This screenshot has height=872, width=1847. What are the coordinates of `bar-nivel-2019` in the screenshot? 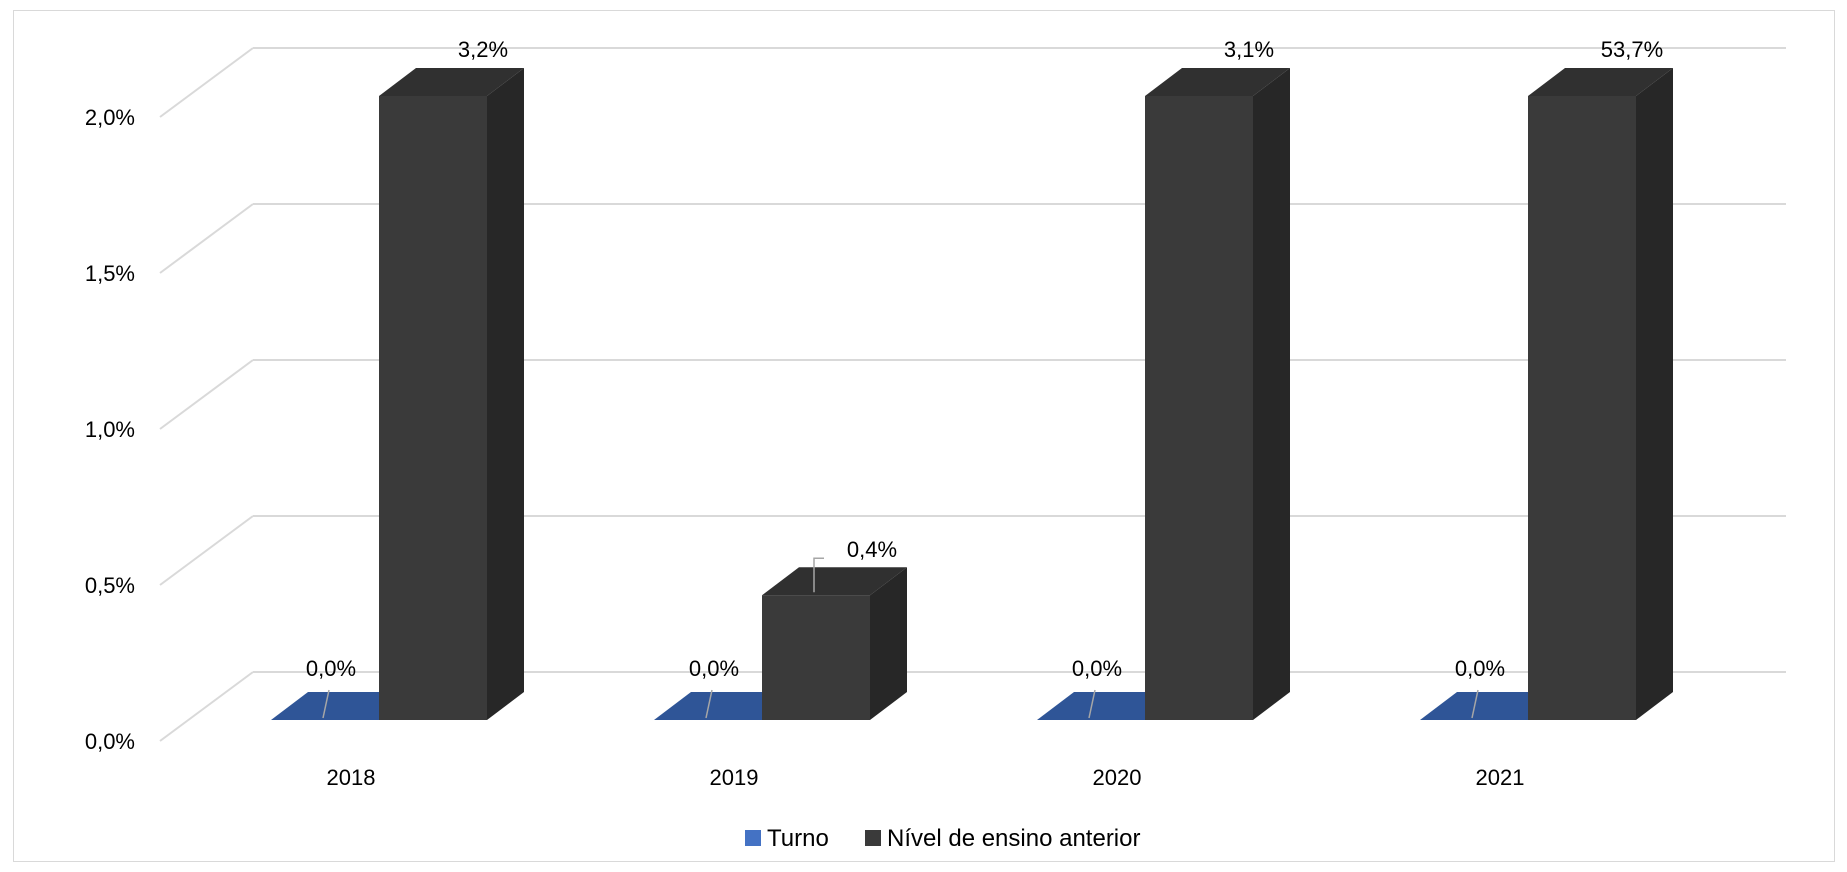 It's located at (834, 643).